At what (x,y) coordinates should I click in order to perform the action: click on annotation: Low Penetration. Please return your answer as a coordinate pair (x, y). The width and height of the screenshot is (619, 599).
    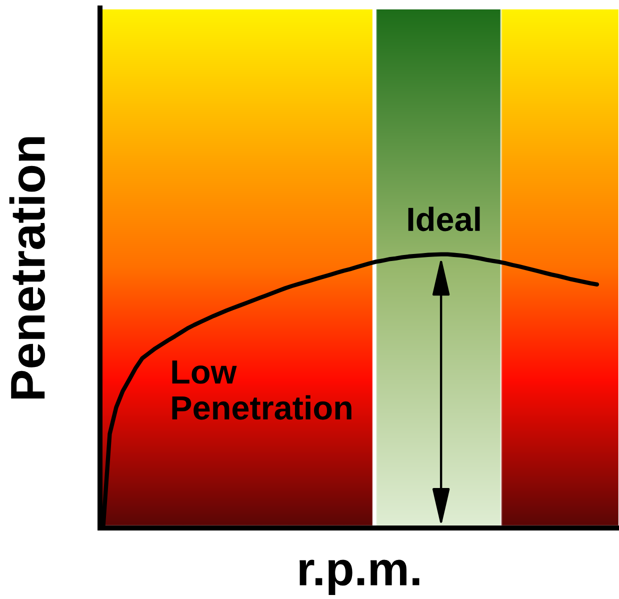
    Looking at the image, I should click on (262, 390).